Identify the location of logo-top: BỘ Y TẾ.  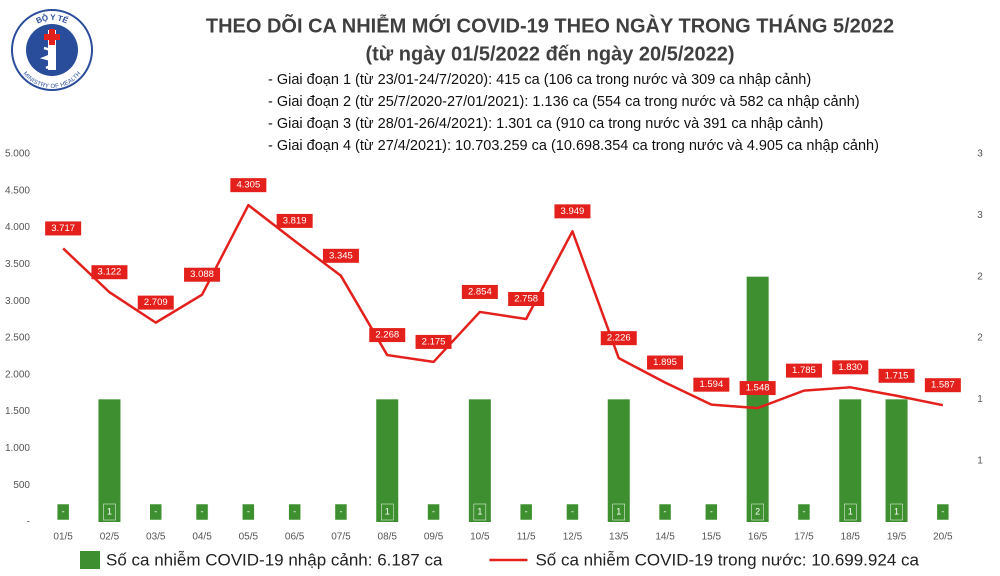
(52, 19).